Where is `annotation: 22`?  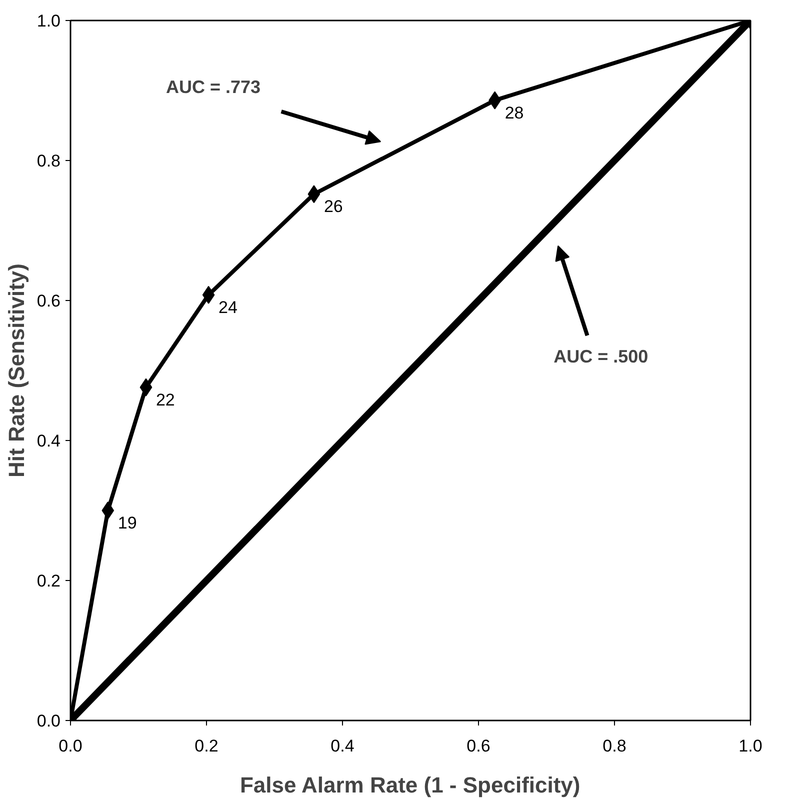
annotation: 22 is located at coordinates (165, 400).